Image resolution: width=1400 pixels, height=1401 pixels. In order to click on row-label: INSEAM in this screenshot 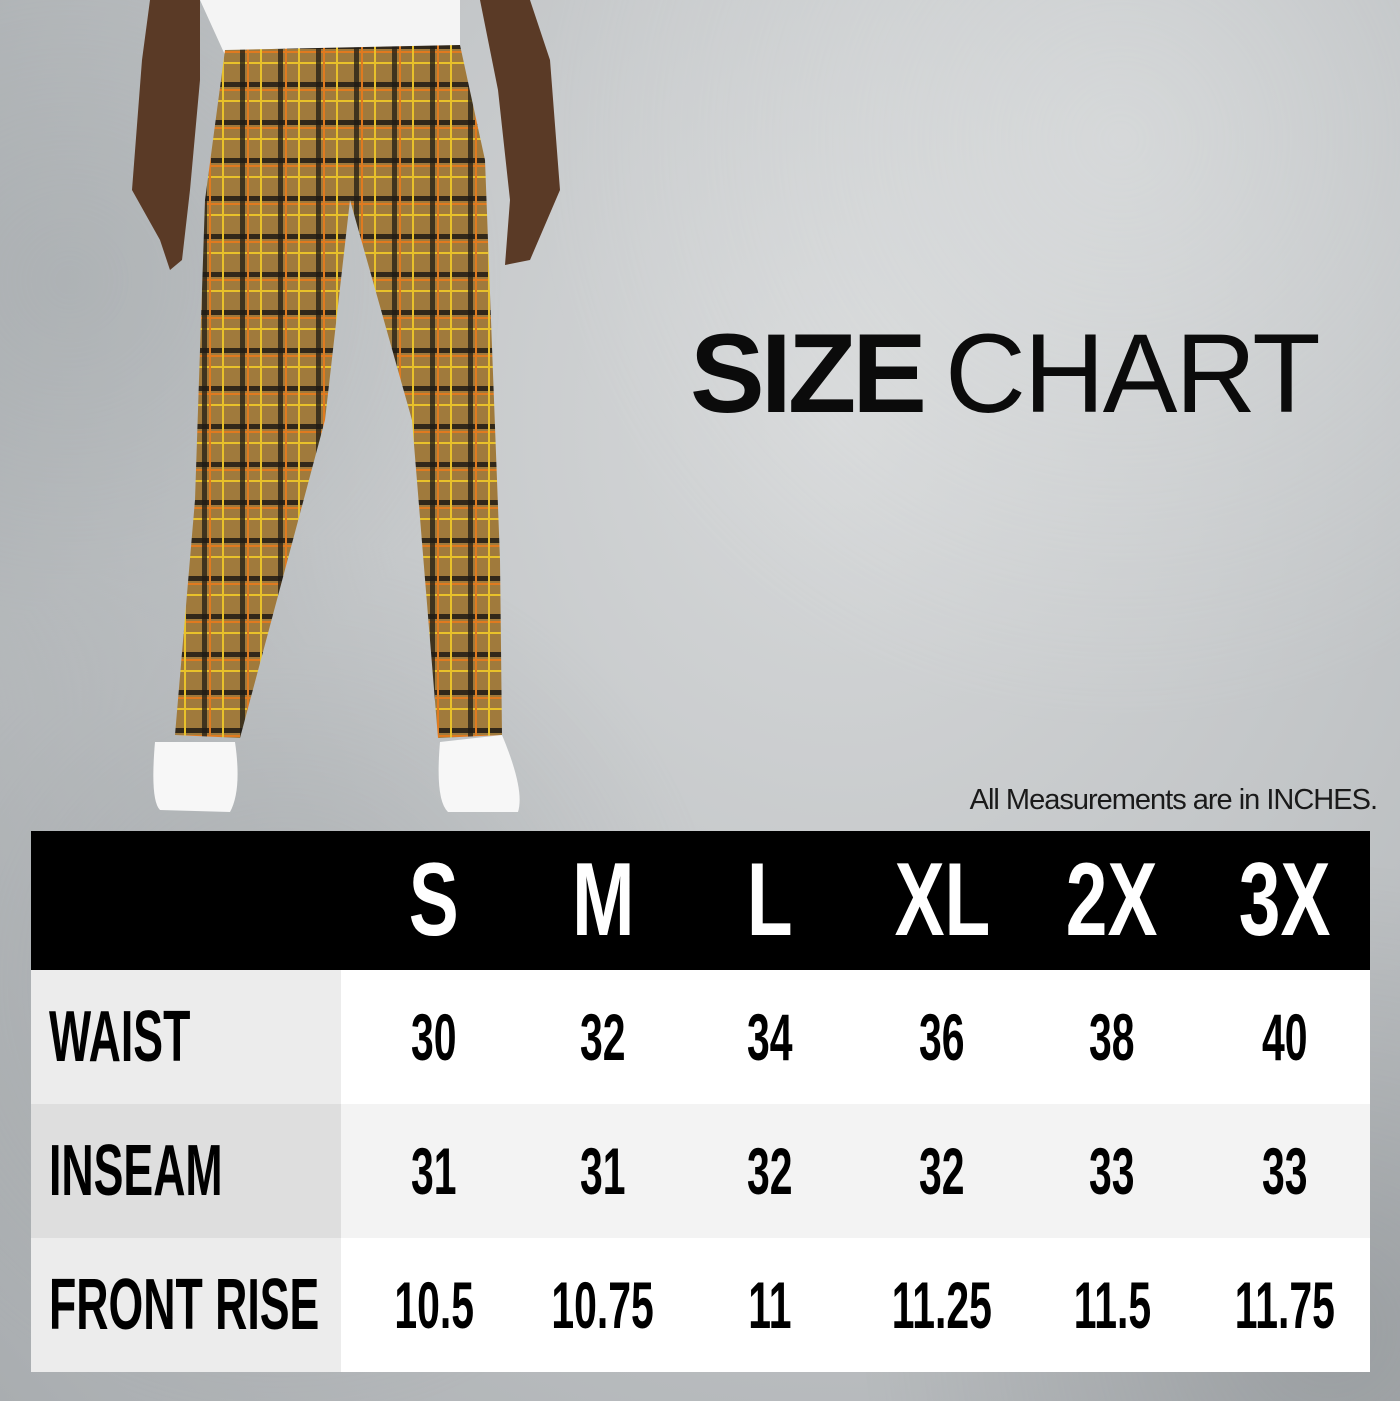, I will do `click(136, 1171)`.